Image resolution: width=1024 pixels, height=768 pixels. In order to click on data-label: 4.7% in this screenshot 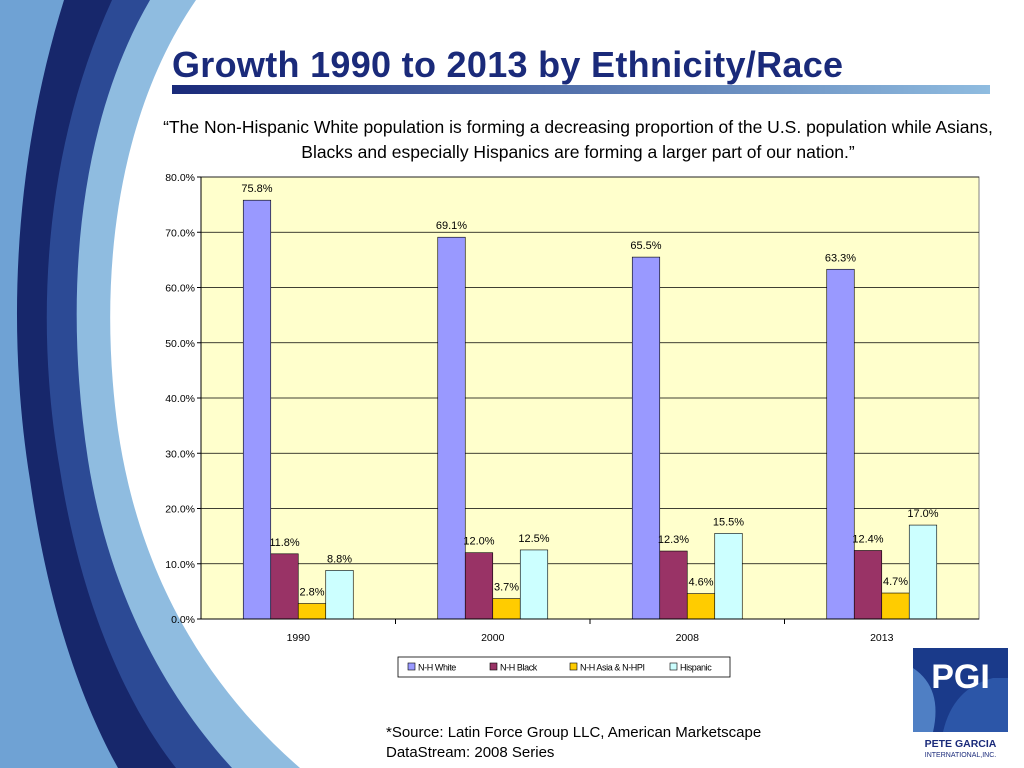, I will do `click(895, 582)`.